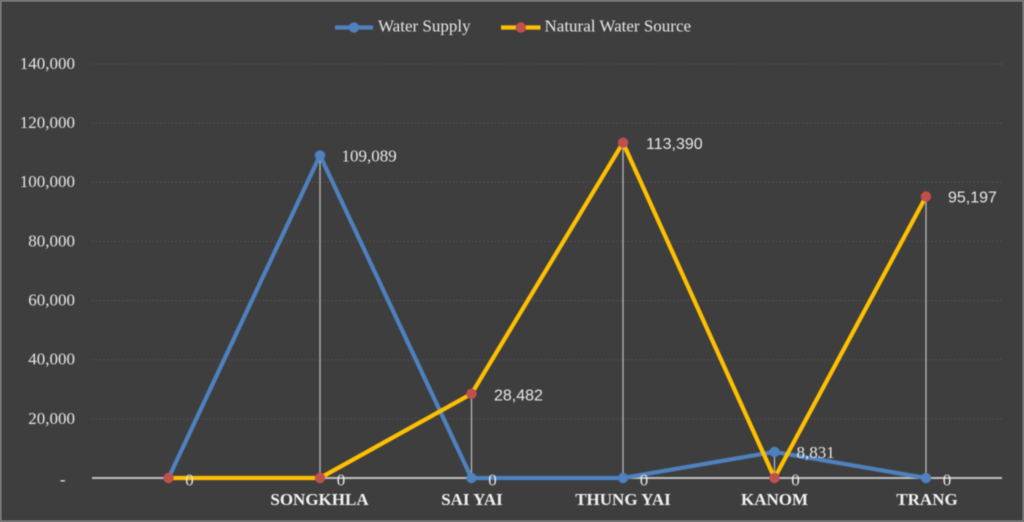 This screenshot has width=1024, height=522. I want to click on svg-text: THUNG YAI, so click(623, 499).